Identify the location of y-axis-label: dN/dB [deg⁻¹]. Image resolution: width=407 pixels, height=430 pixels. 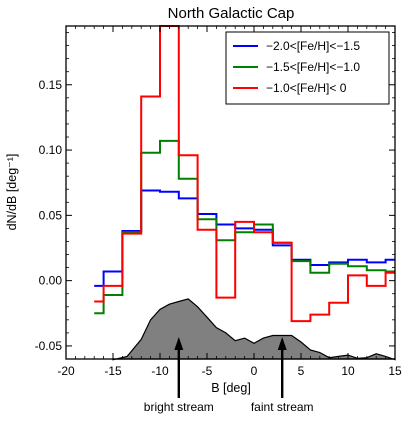
(12, 192).